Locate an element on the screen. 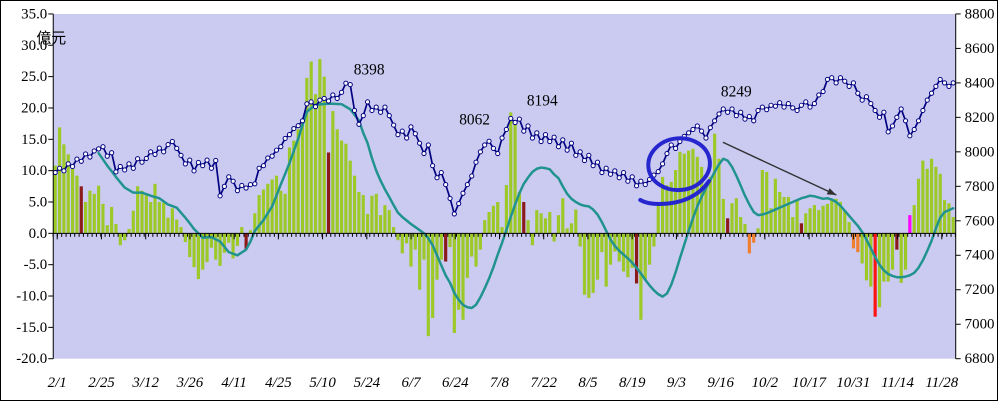  x-axis-tick-label: 10/31 is located at coordinates (853, 383).